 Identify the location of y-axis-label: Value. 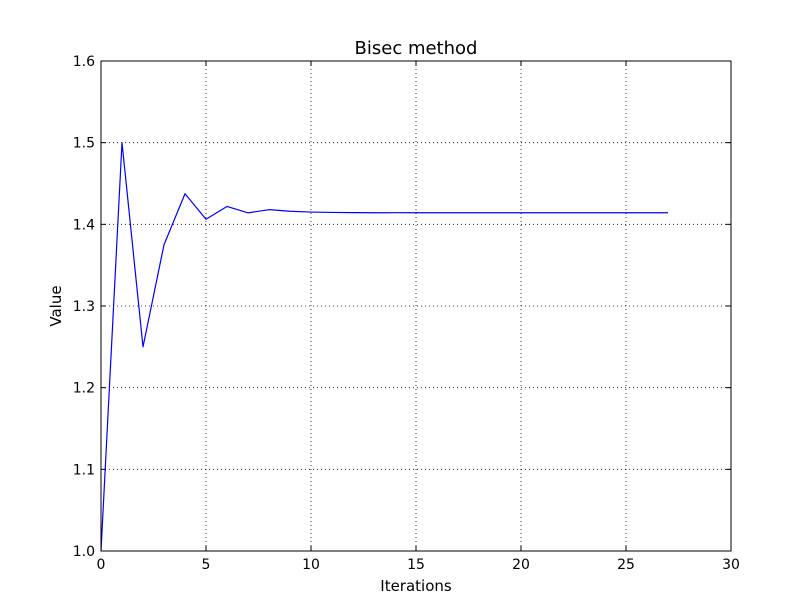
(56, 305).